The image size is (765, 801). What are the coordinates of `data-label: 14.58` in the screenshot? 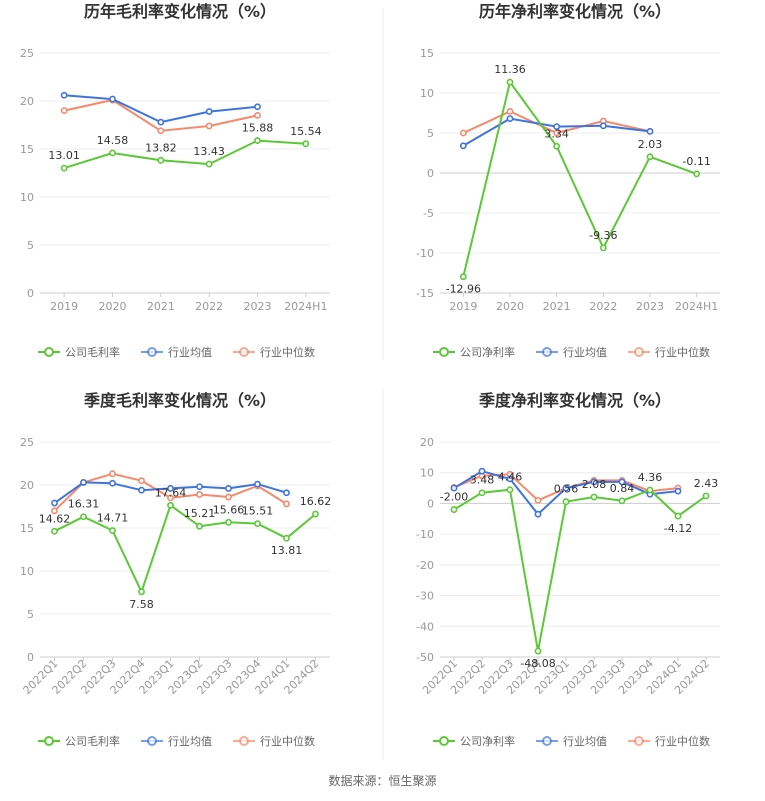 It's located at (113, 140).